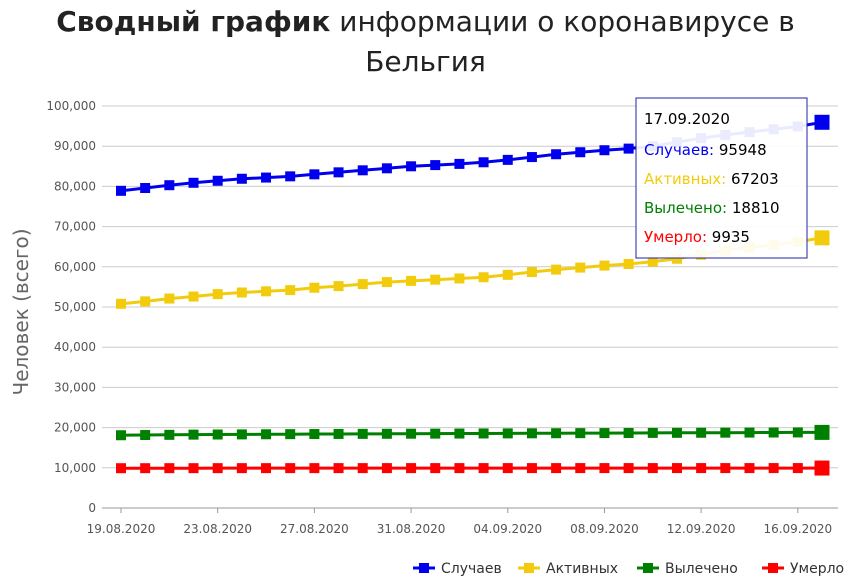 Image resolution: width=851 pixels, height=579 pixels. What do you see at coordinates (743, 150) in the screenshot?
I see `tooltip-row-value: 95948` at bounding box center [743, 150].